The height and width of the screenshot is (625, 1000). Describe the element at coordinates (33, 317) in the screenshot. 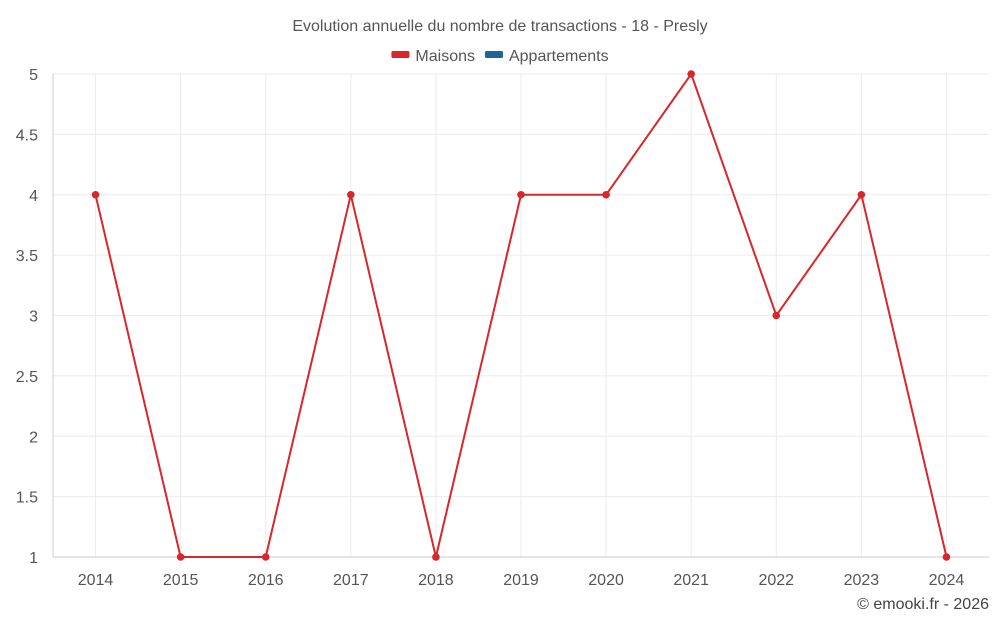

I see `y-tick-label: 3` at that location.